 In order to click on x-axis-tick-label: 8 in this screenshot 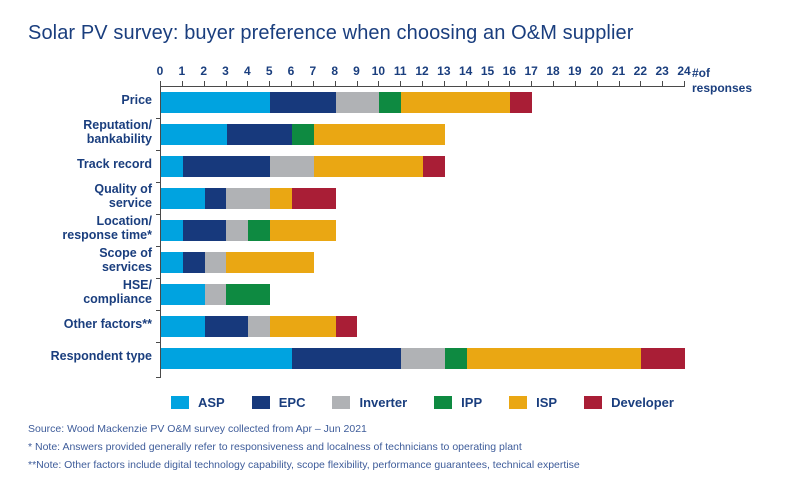, I will do `click(334, 71)`.